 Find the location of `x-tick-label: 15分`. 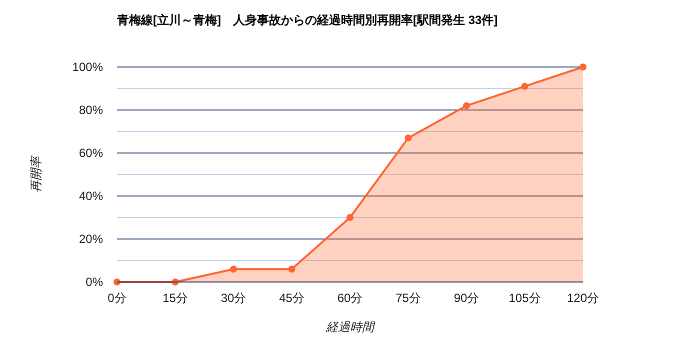

x-tick-label: 15分 is located at coordinates (175, 298).